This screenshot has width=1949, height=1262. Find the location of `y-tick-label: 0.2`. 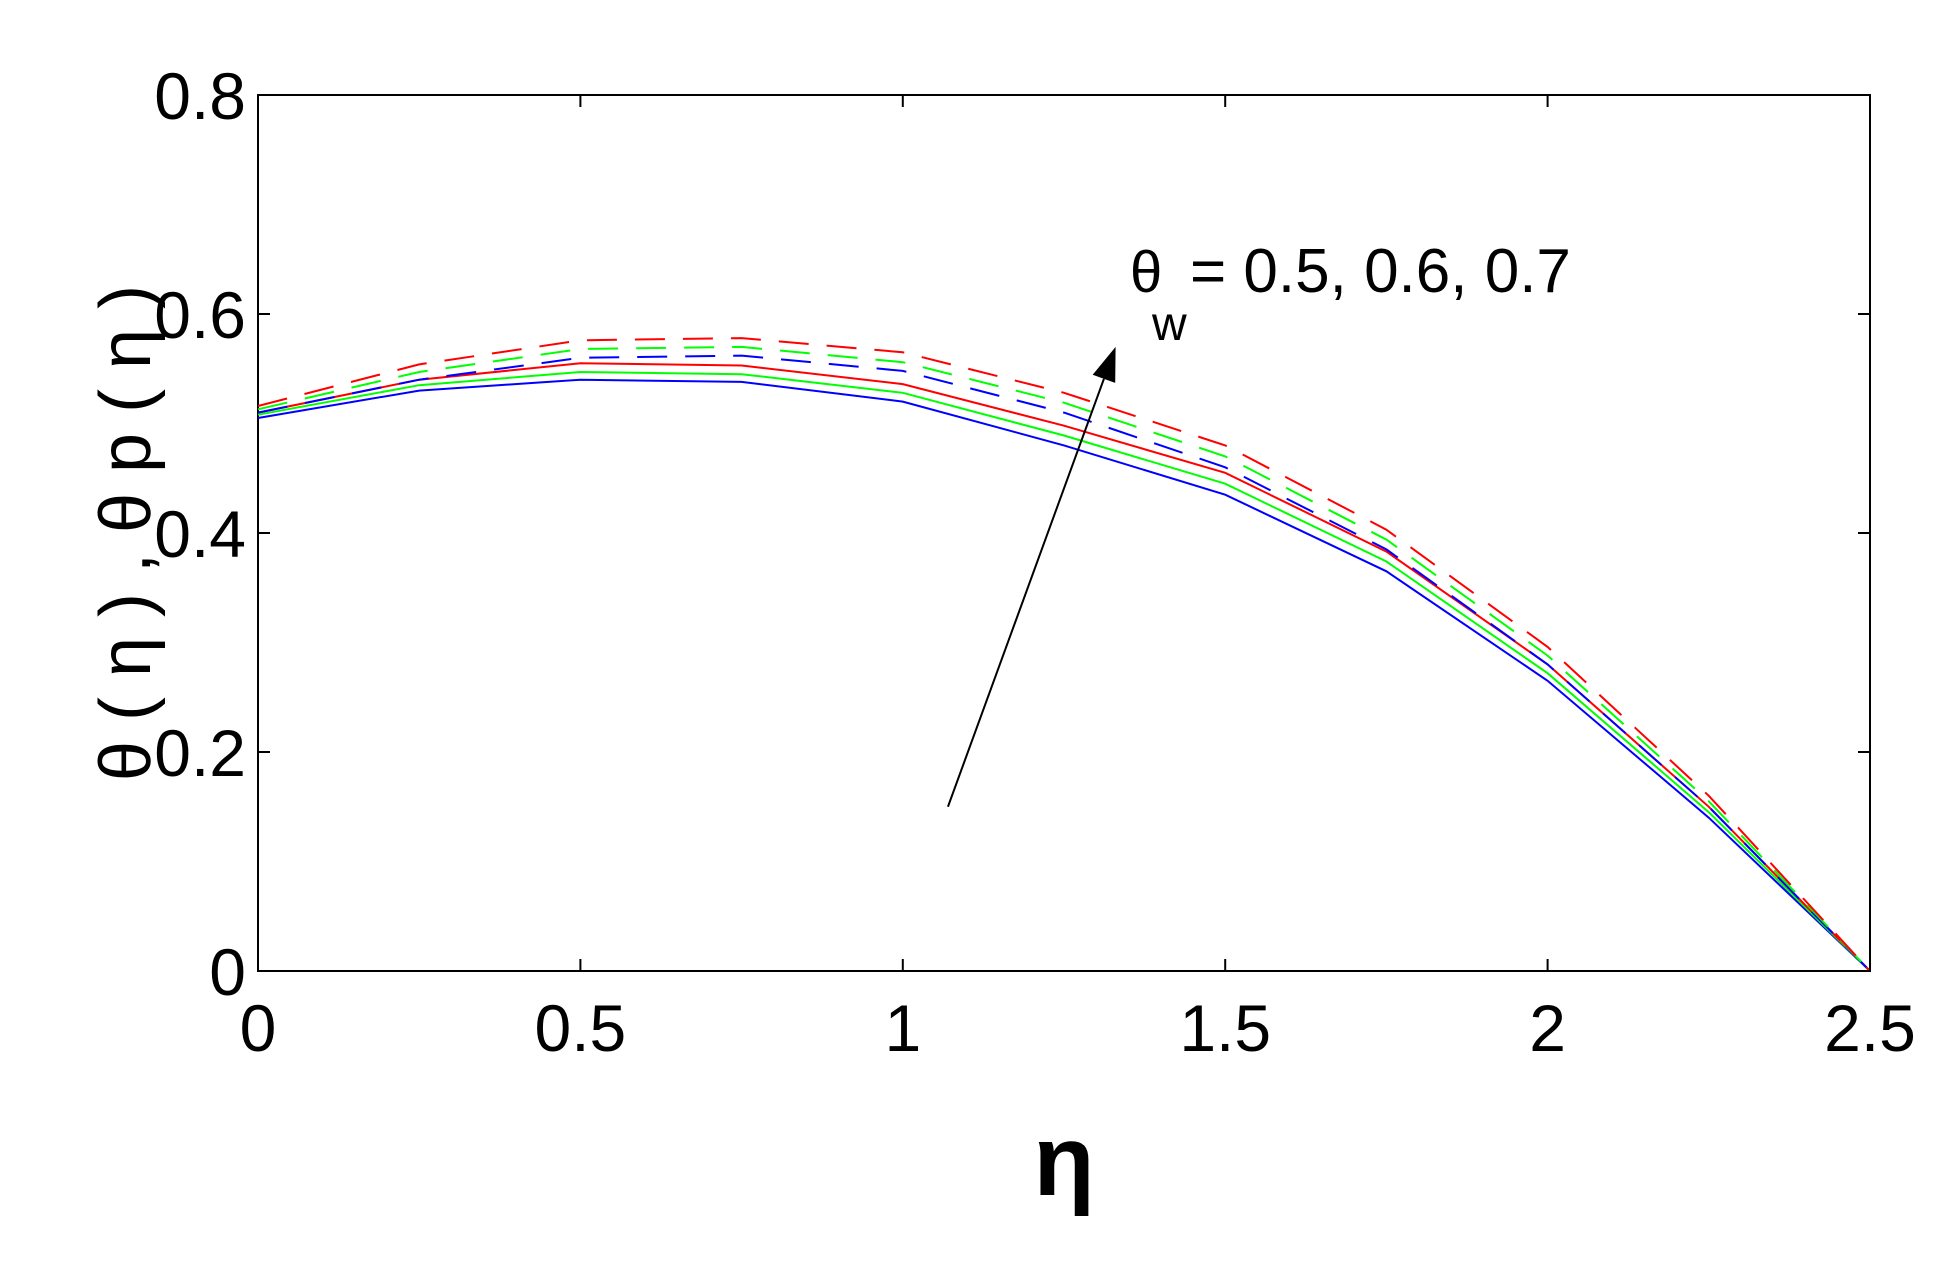

y-tick-label: 0.2 is located at coordinates (200, 753).